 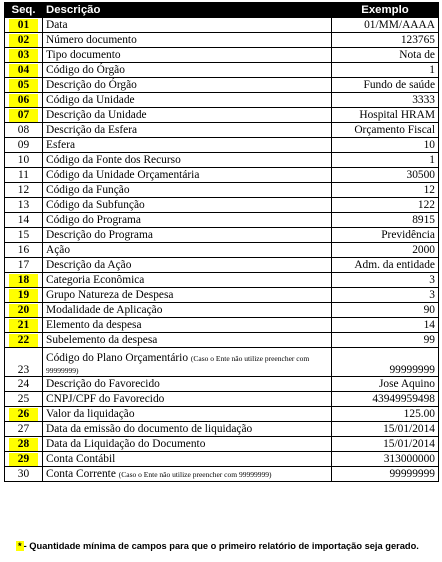 I want to click on table-row: 06 Código da Unidade 3333, so click(x=221, y=100).